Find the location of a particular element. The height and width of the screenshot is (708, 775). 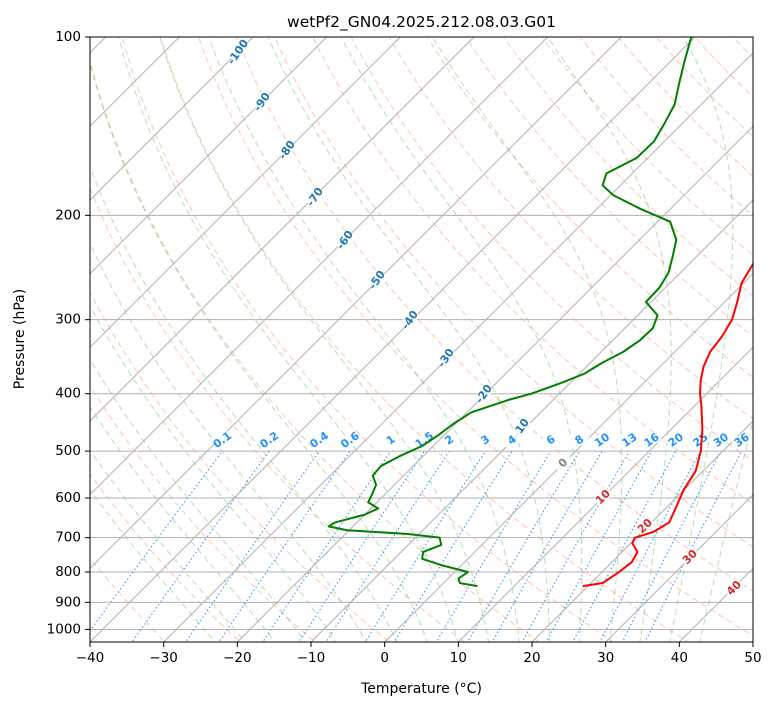

y-tick-label: 300 is located at coordinates (68, 320).